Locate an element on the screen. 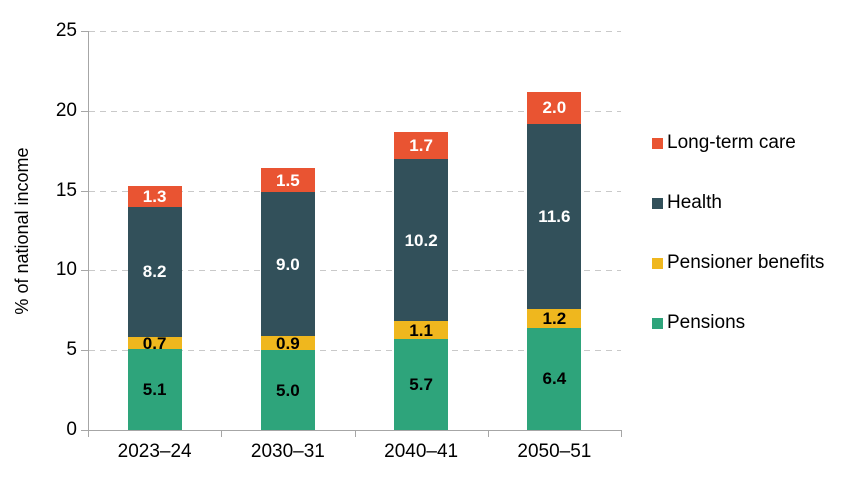 The width and height of the screenshot is (848, 488). y-axis-title: % of national income is located at coordinates (22, 231).